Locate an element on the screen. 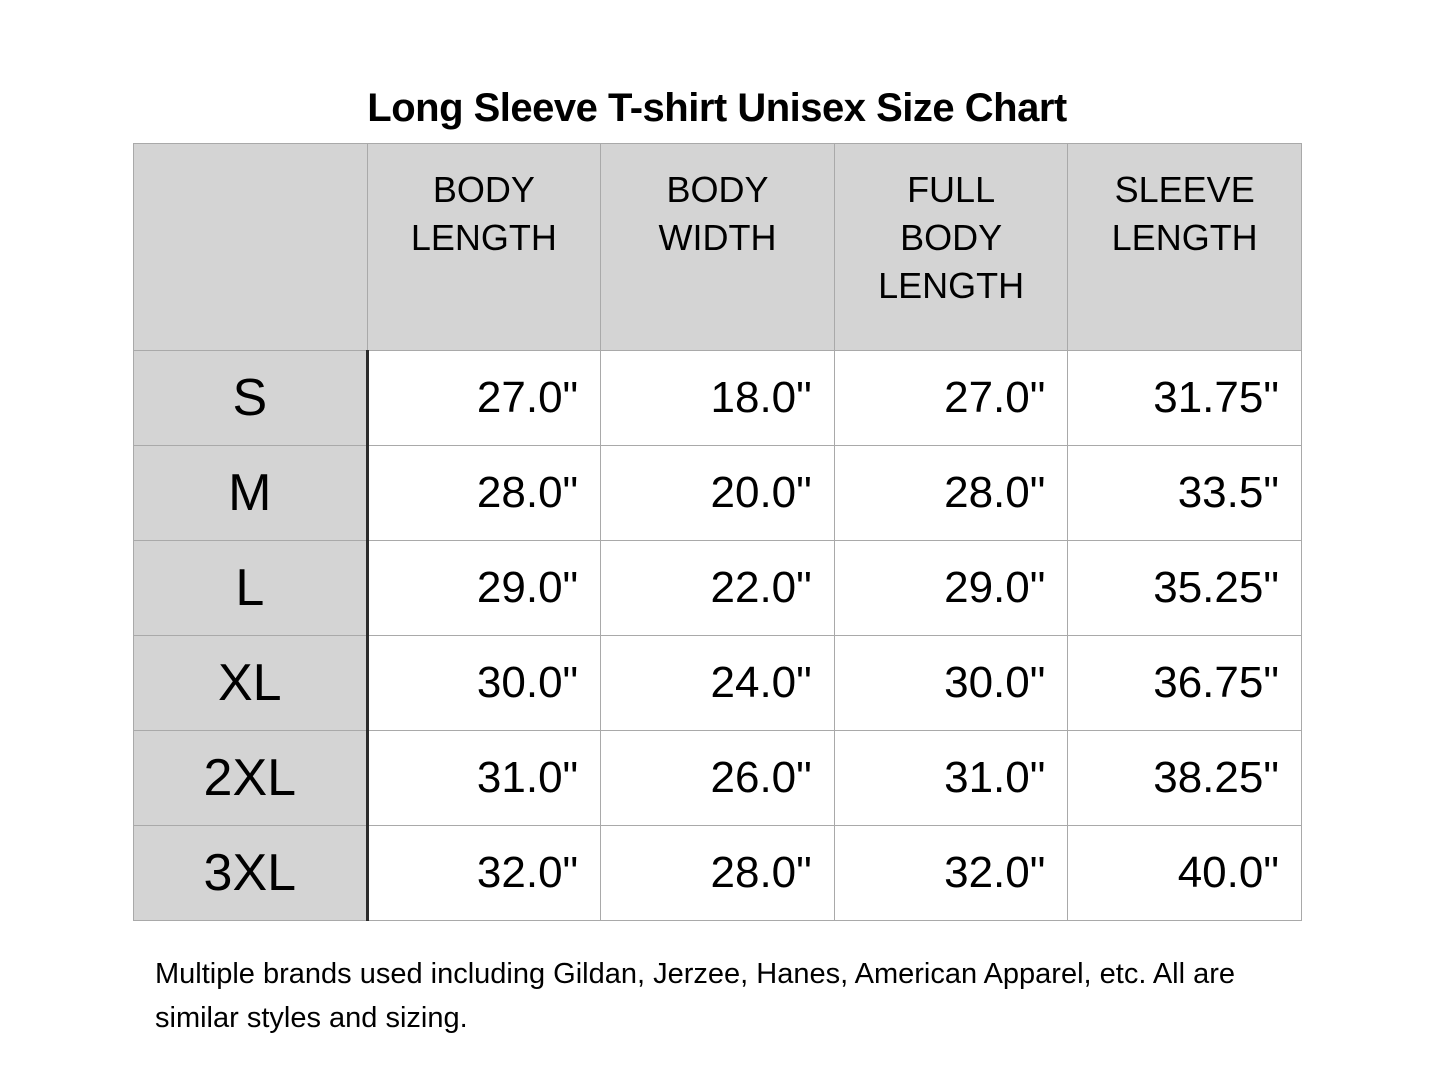 The image size is (1445, 1084). size-label: 3XL is located at coordinates (251, 873).